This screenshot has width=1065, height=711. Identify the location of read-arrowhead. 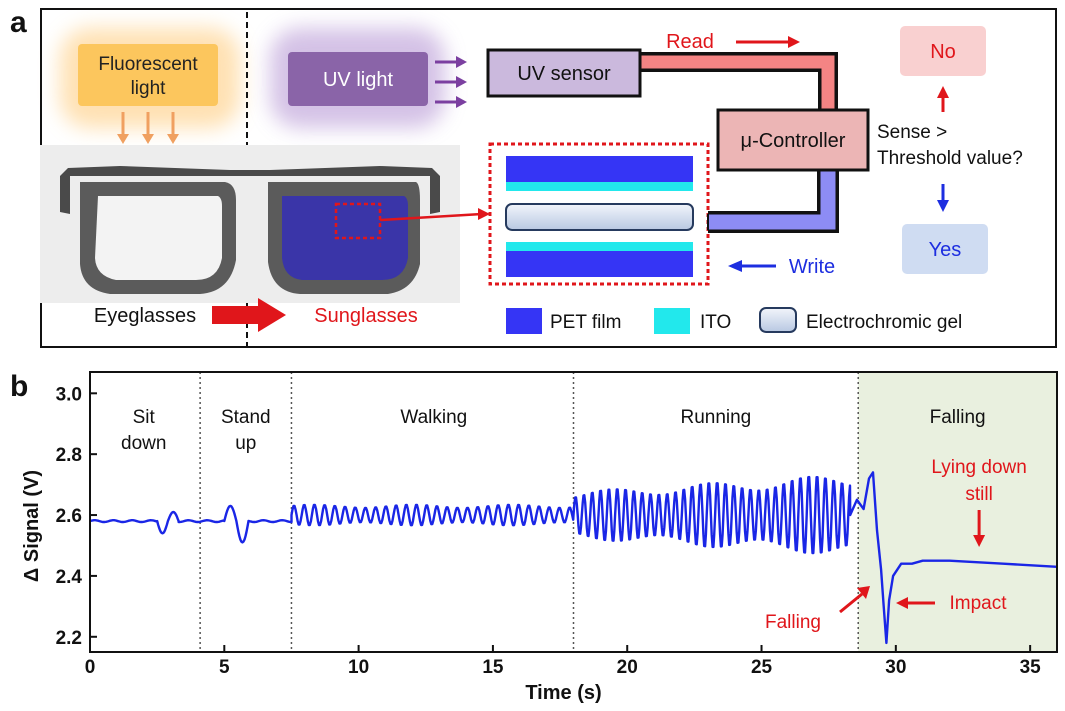
(794, 42).